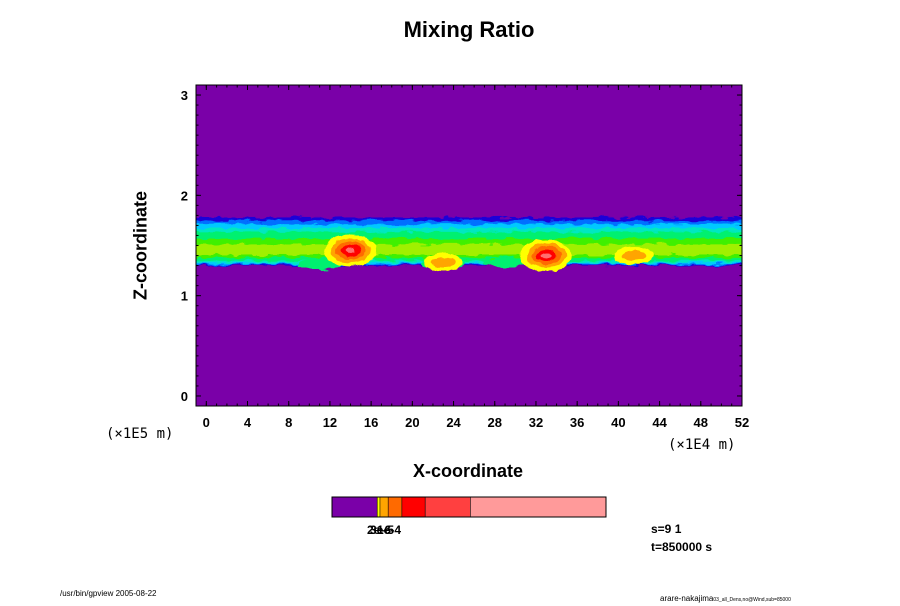  What do you see at coordinates (682, 547) in the screenshot?
I see `stat-t: t=850000 s` at bounding box center [682, 547].